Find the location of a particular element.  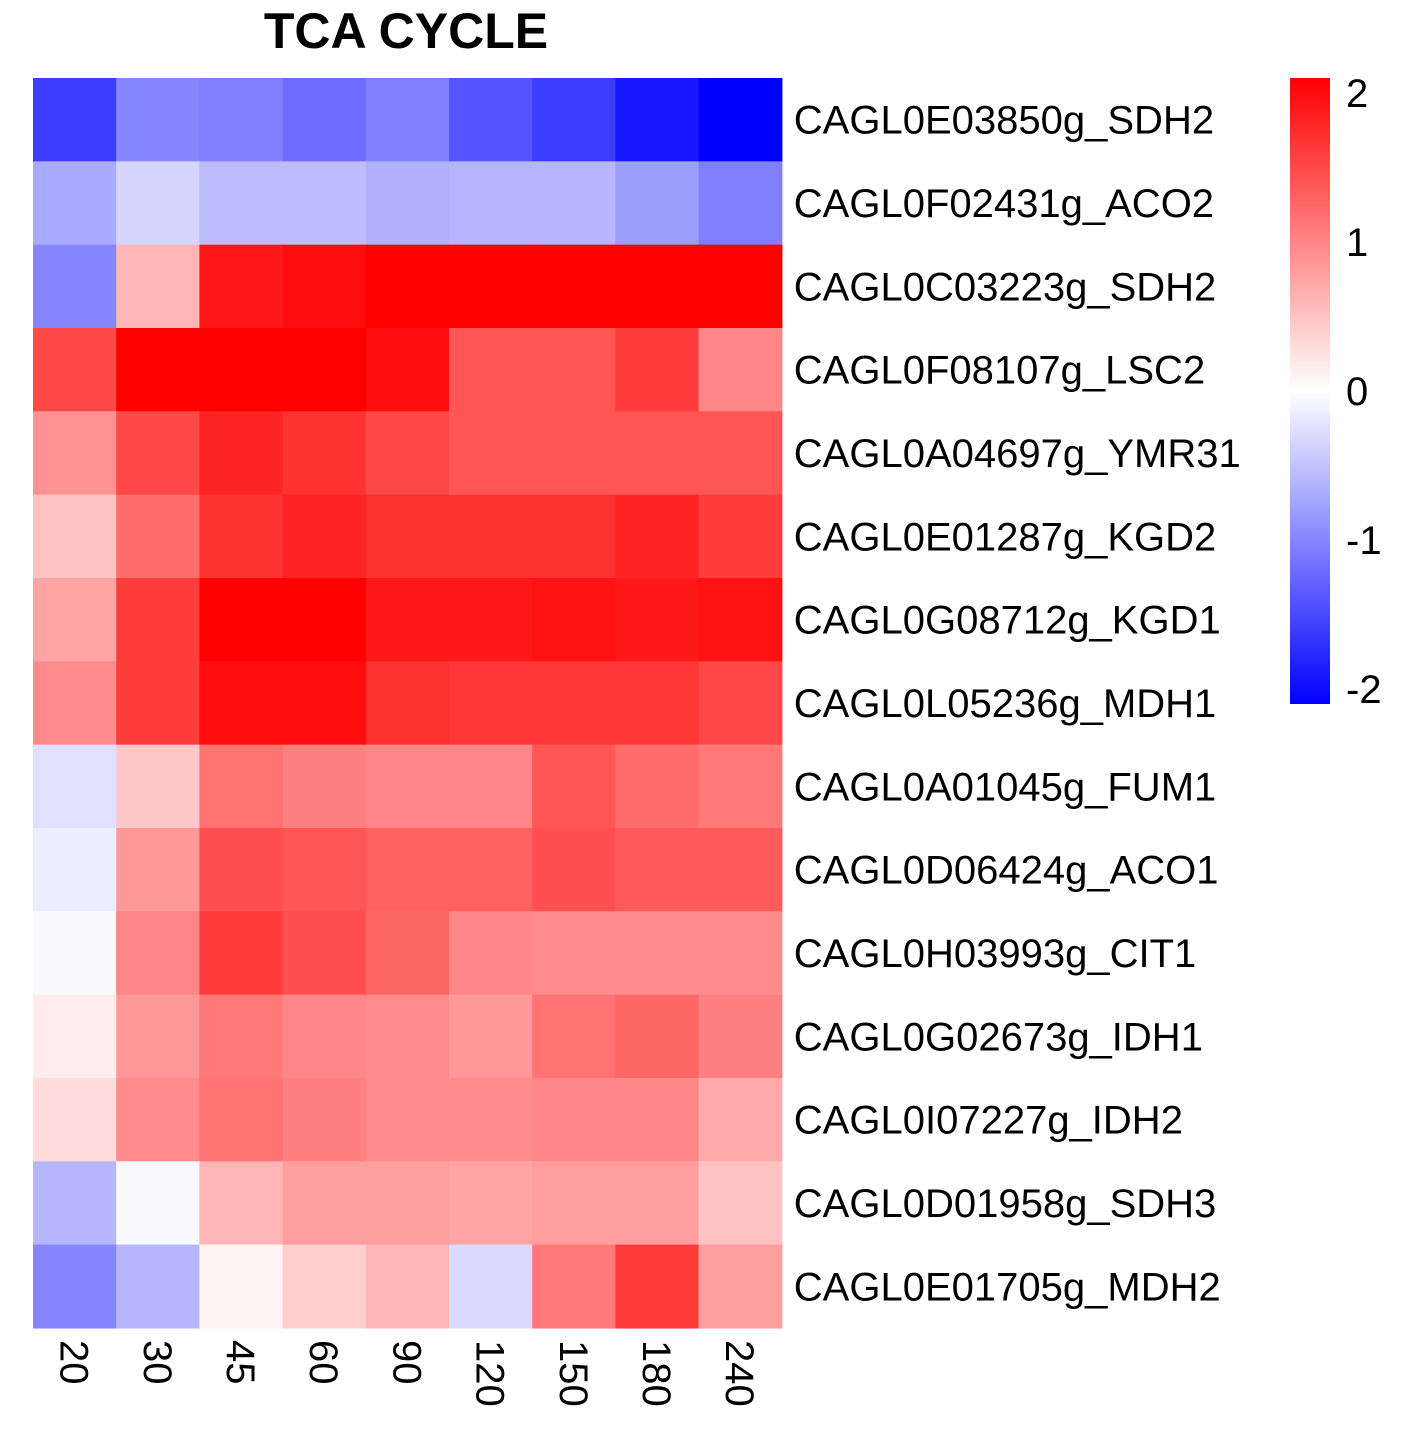

legend-tick-label: -2 is located at coordinates (1364, 690).